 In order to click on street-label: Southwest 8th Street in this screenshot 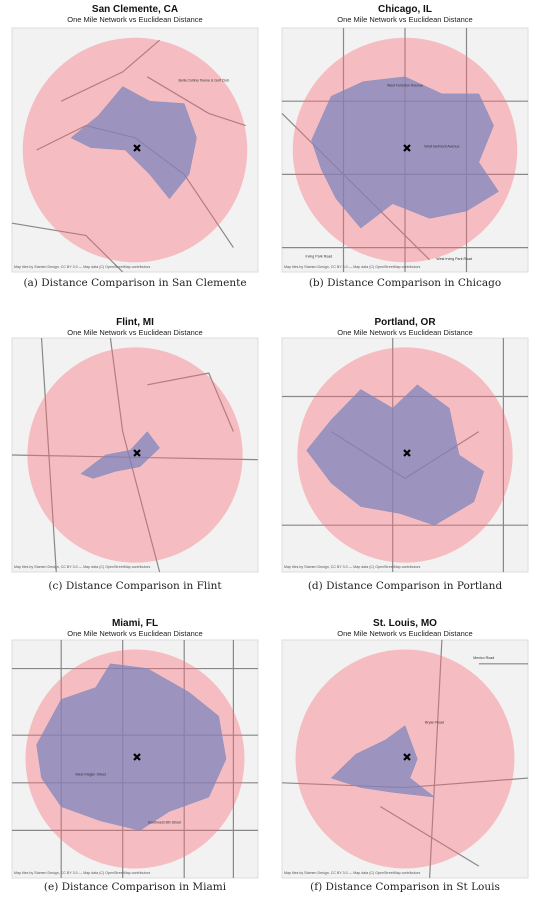, I will do `click(164, 822)`.